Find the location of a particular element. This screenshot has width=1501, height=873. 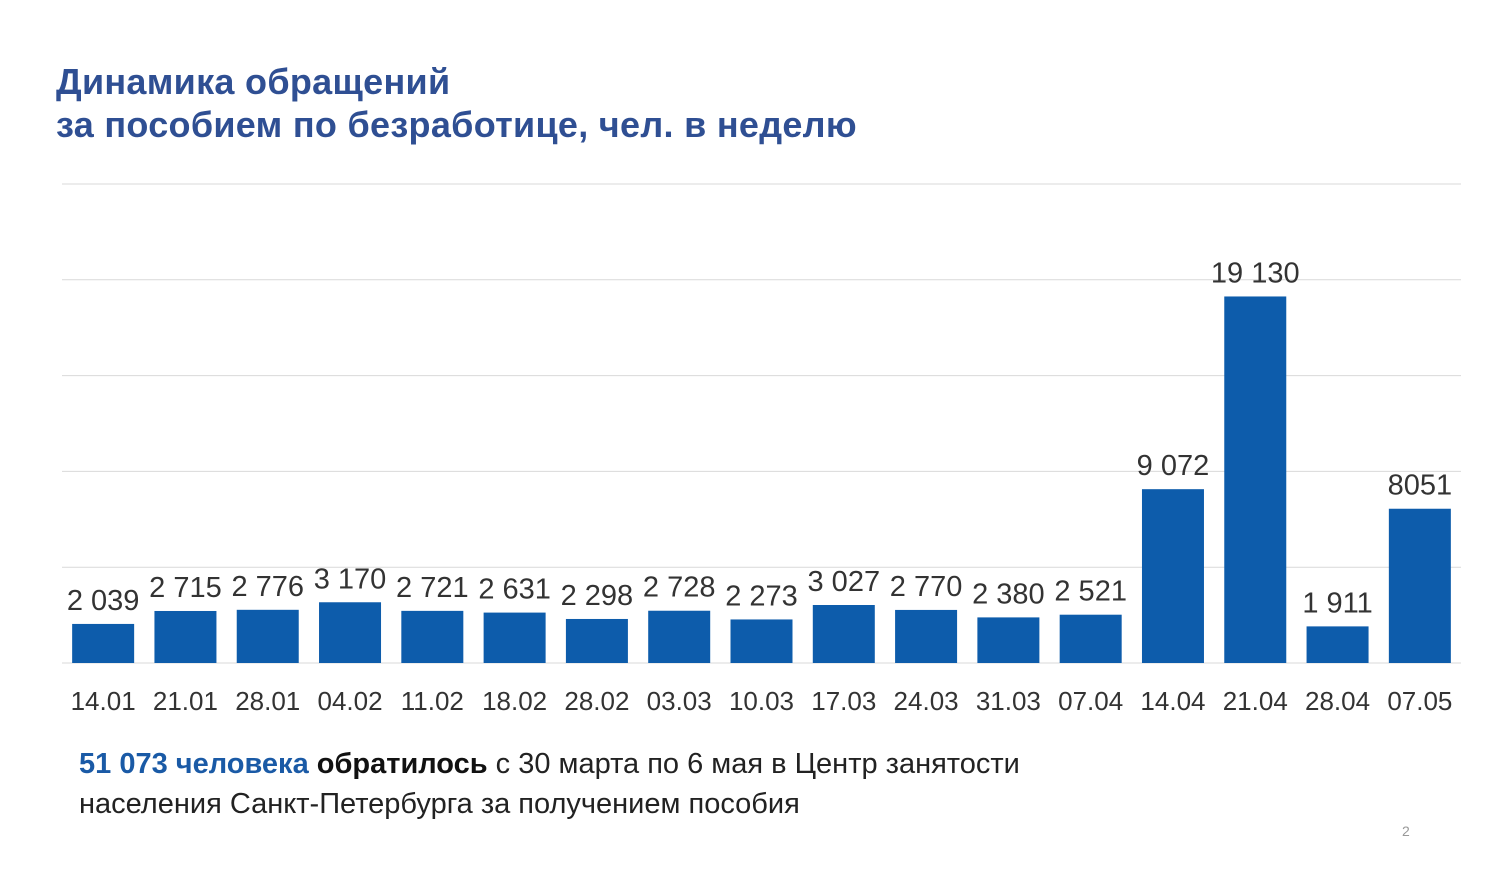

data-label-14.01: 2 039 is located at coordinates (103, 601).